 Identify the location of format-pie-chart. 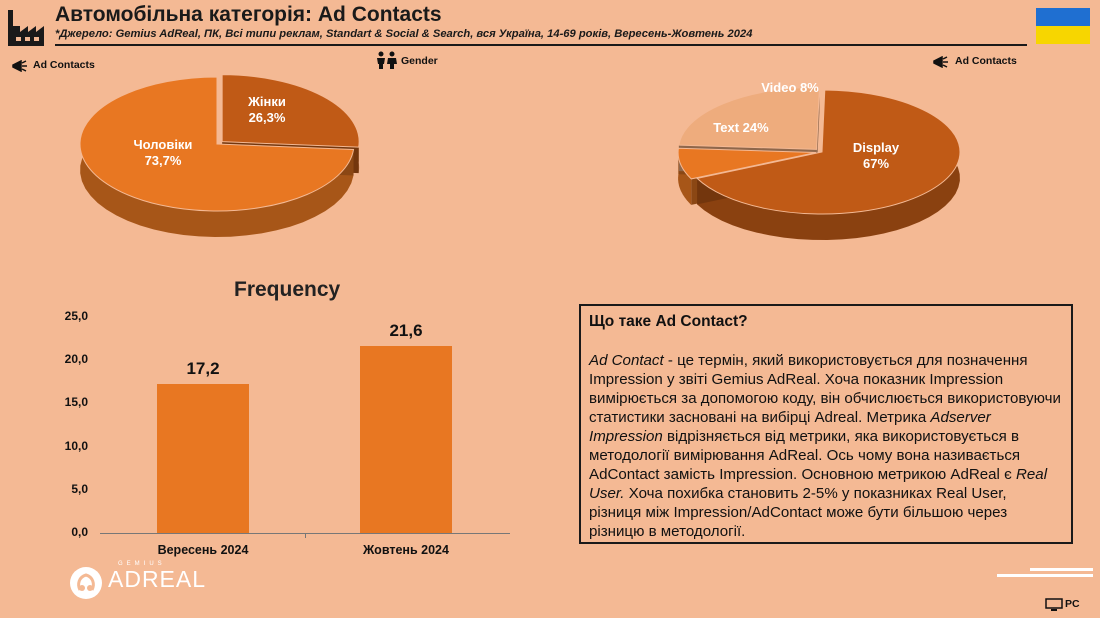
(819, 163).